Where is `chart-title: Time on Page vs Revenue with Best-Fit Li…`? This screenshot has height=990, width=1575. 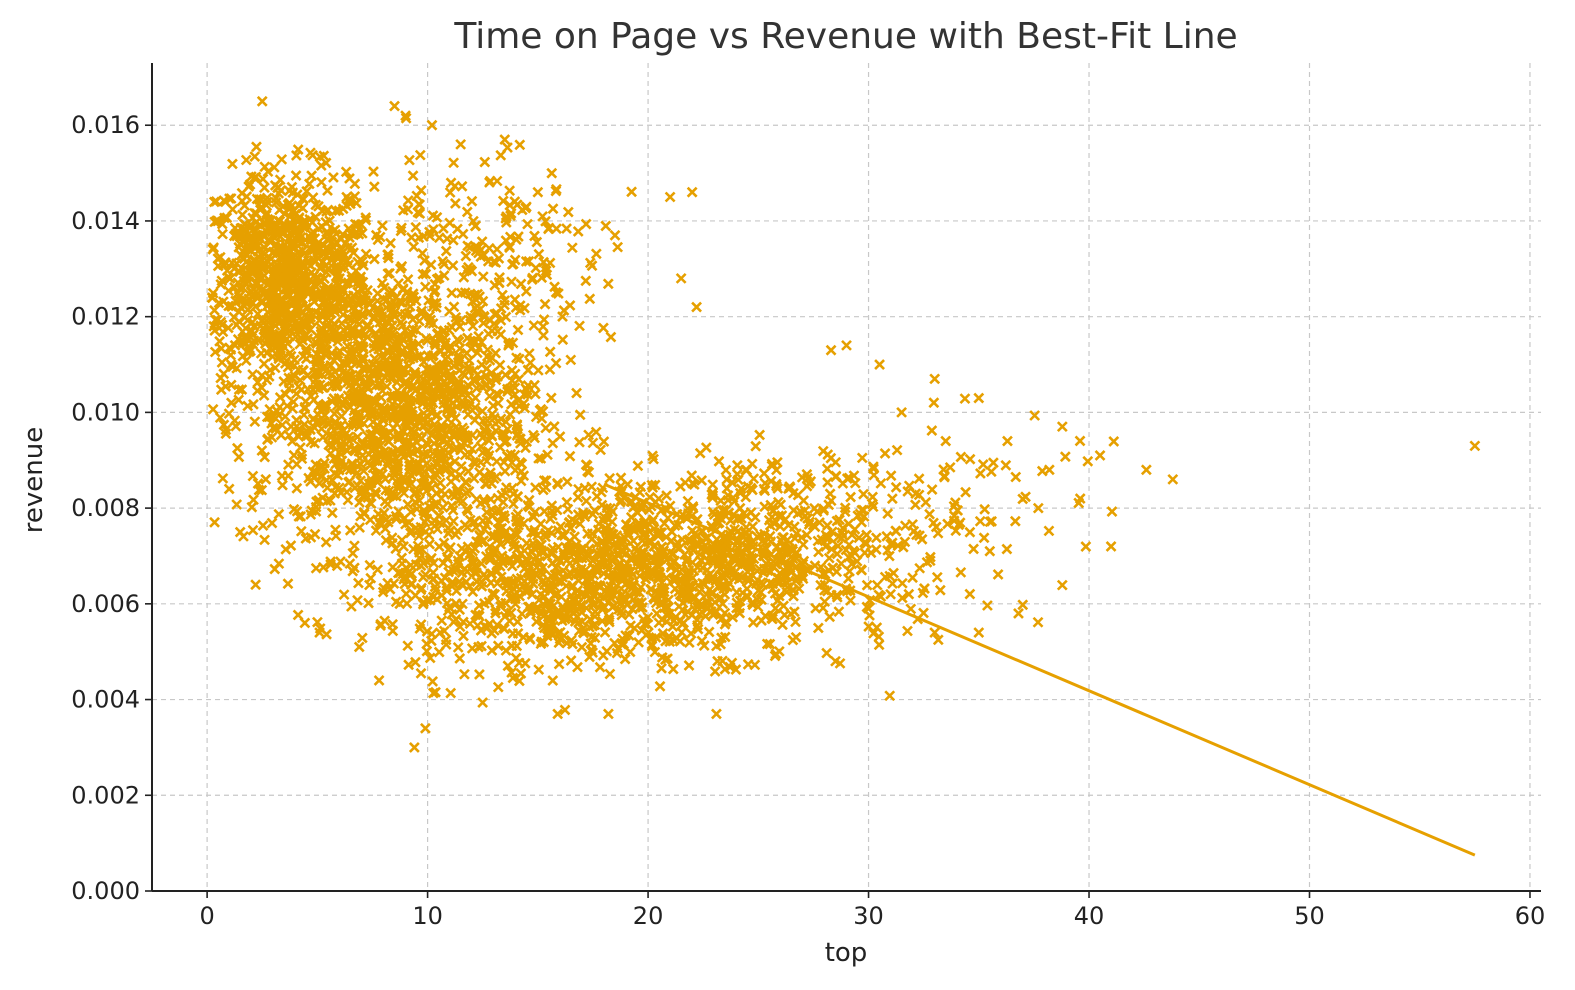 chart-title: Time on Page vs Revenue with Best-Fit Li… is located at coordinates (845, 36).